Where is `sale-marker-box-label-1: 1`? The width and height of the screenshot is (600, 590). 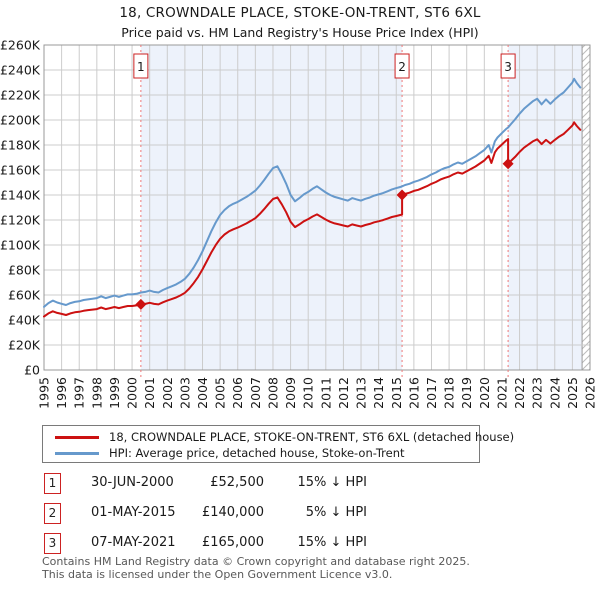 sale-marker-box-label-1: 1 is located at coordinates (141, 67).